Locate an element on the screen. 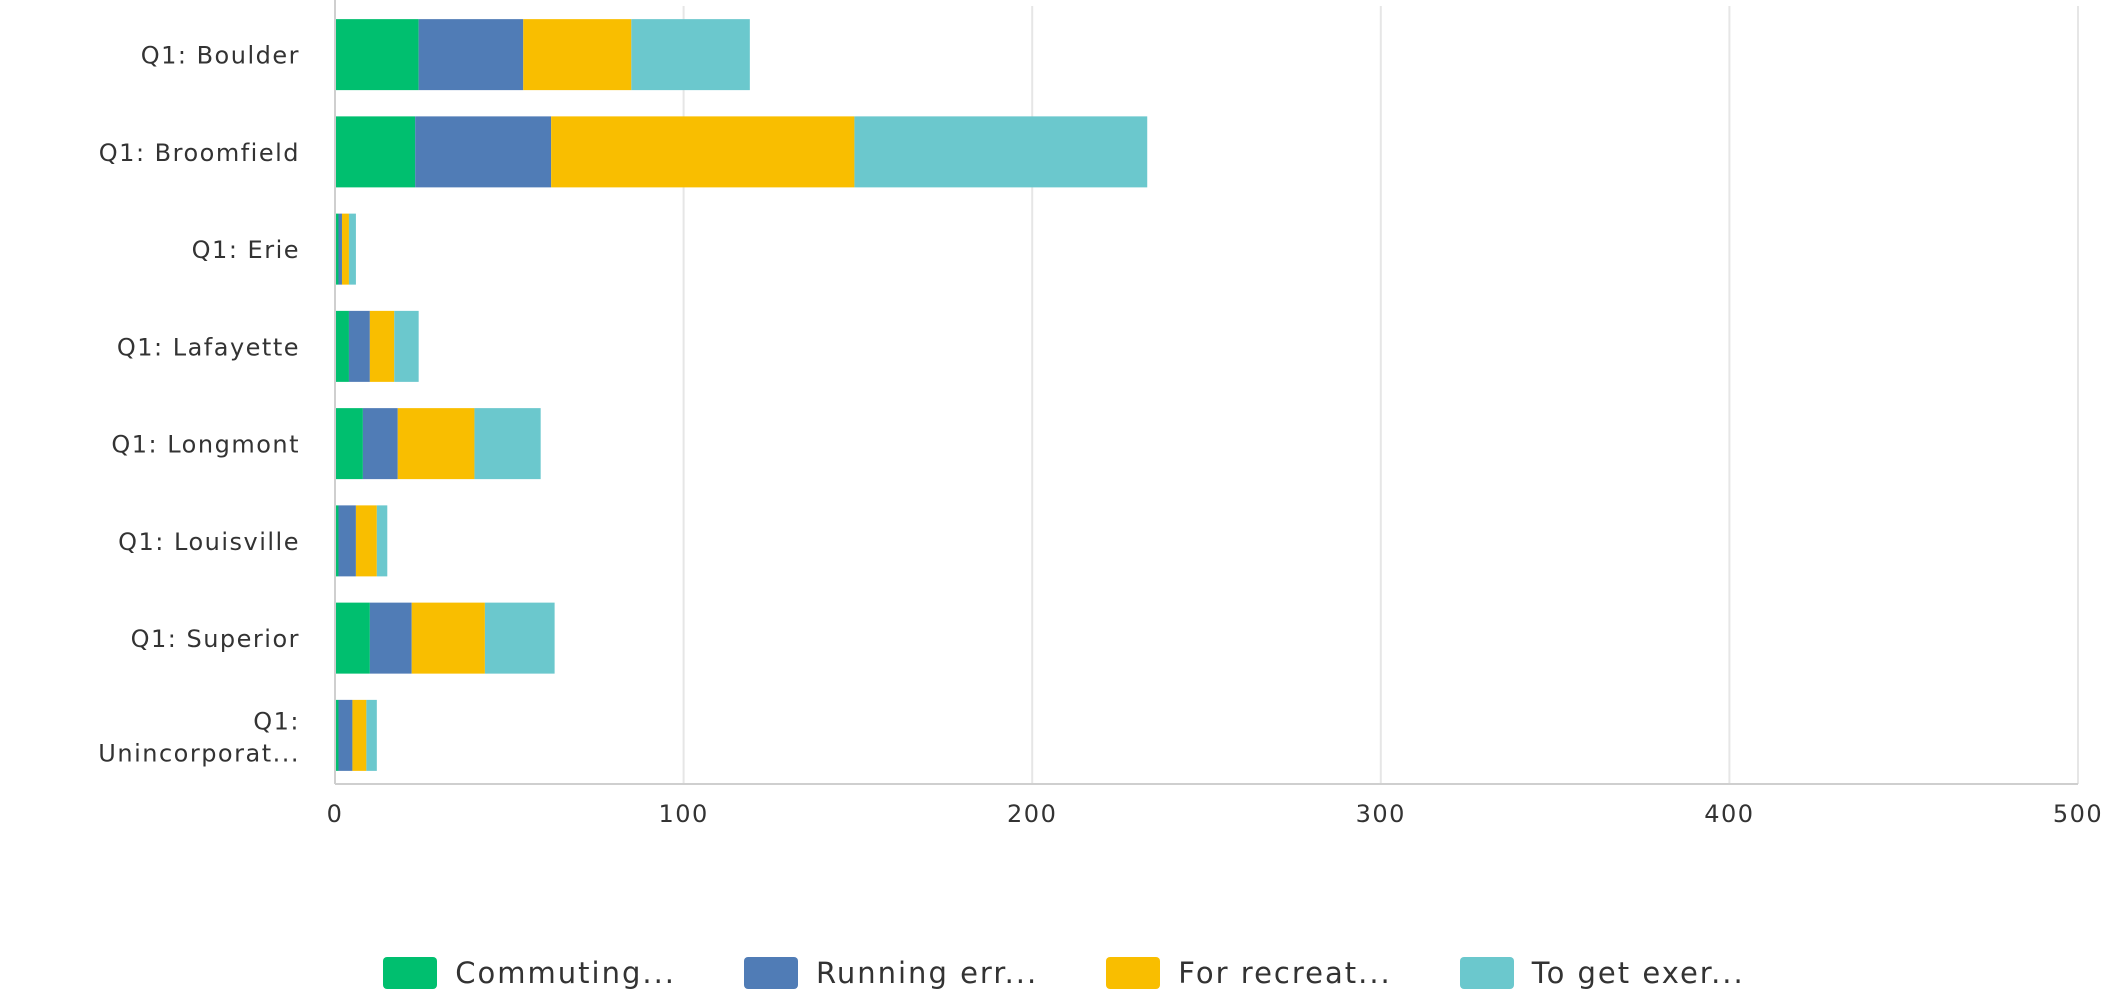  x-tick-label: 500 is located at coordinates (2078, 814).